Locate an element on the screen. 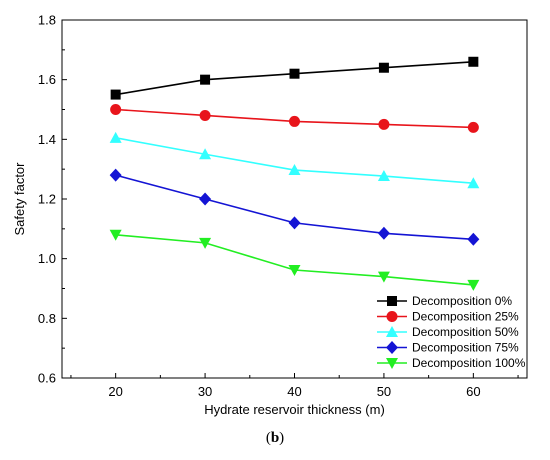  x-tick-label: 60 is located at coordinates (473, 391).